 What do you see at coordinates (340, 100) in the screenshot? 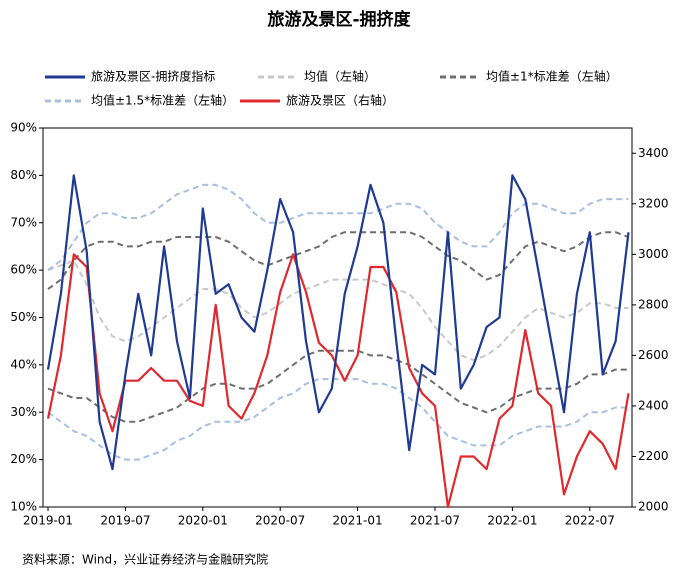
I see `legend-label: 旅游及景区（右轴）` at bounding box center [340, 100].